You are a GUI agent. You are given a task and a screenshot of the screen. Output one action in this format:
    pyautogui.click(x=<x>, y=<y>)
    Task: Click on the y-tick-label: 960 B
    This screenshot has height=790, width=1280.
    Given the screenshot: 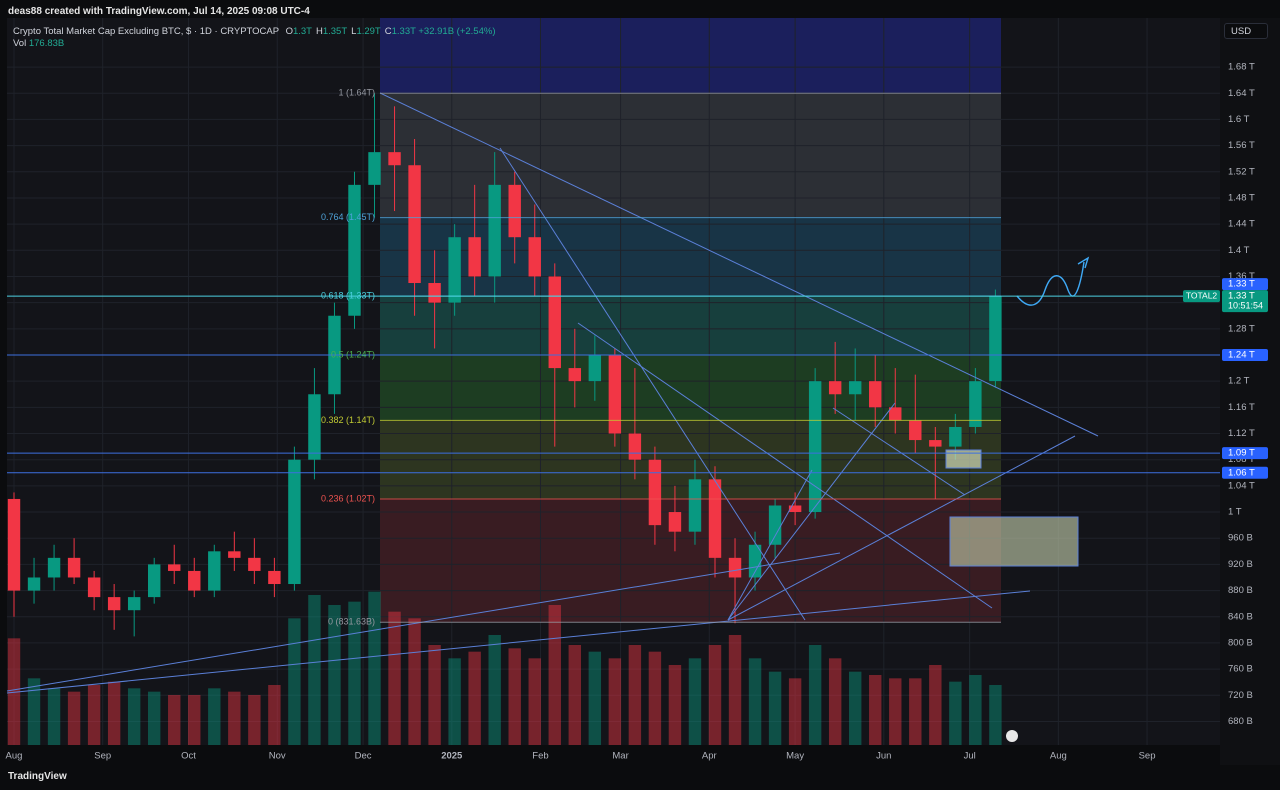 What is the action you would take?
    pyautogui.click(x=1240, y=538)
    